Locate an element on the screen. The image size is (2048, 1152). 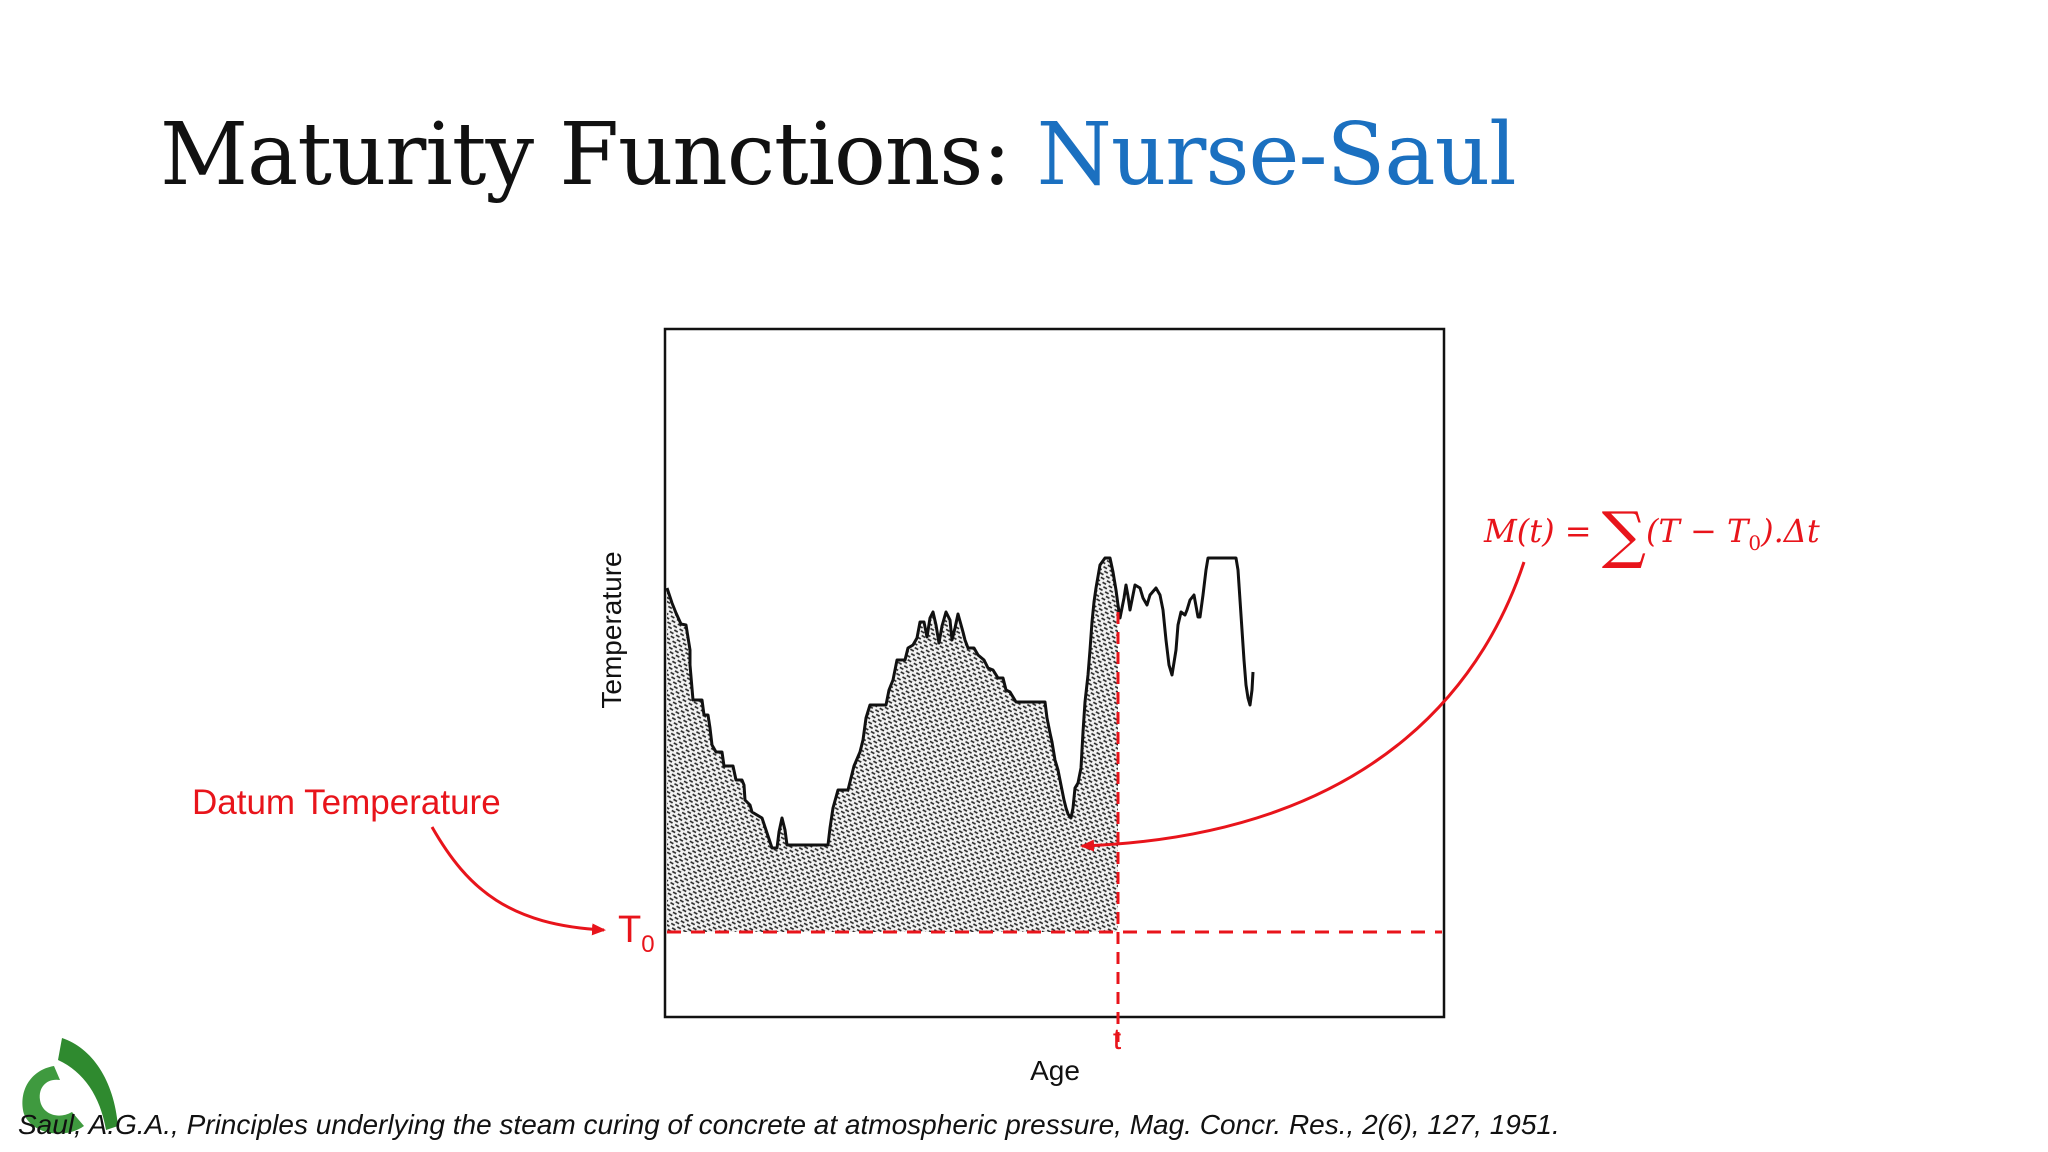
logo-outer-arc is located at coordinates (88, 1084).